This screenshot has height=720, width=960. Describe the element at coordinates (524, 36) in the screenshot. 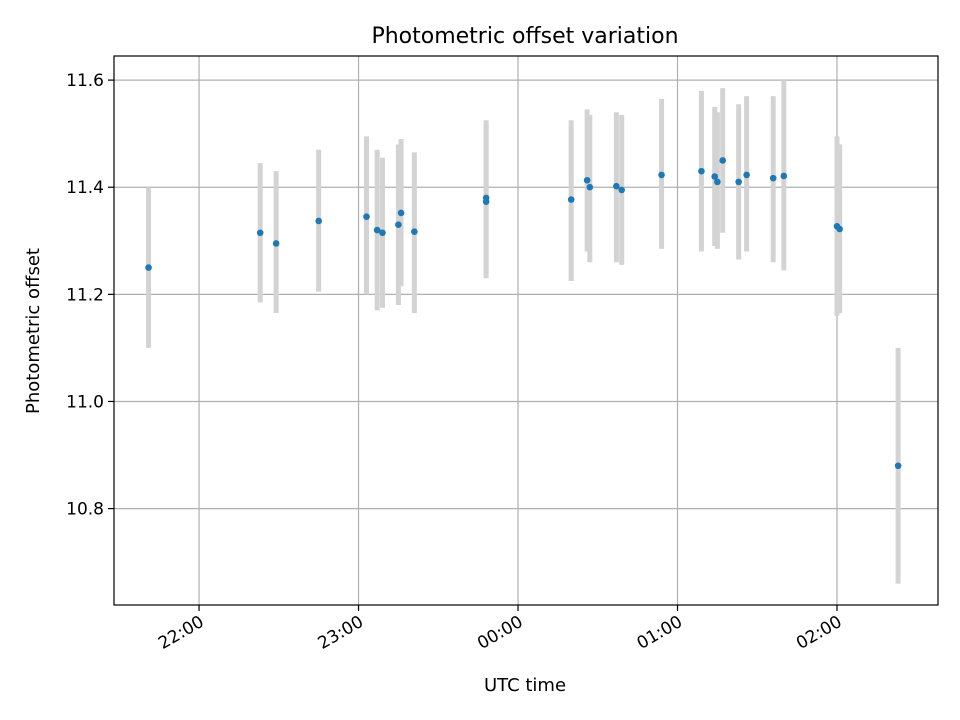

I see `chart-title: Photometric offset variation` at that location.